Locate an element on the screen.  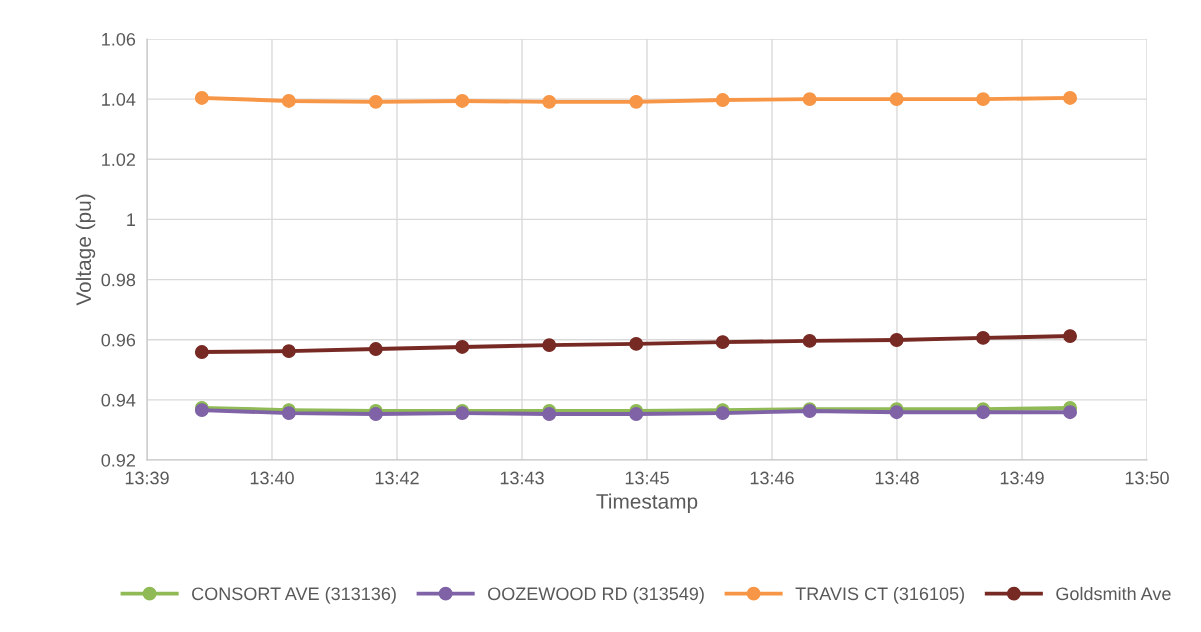
x-tick-label: 13:50 is located at coordinates (1147, 478).